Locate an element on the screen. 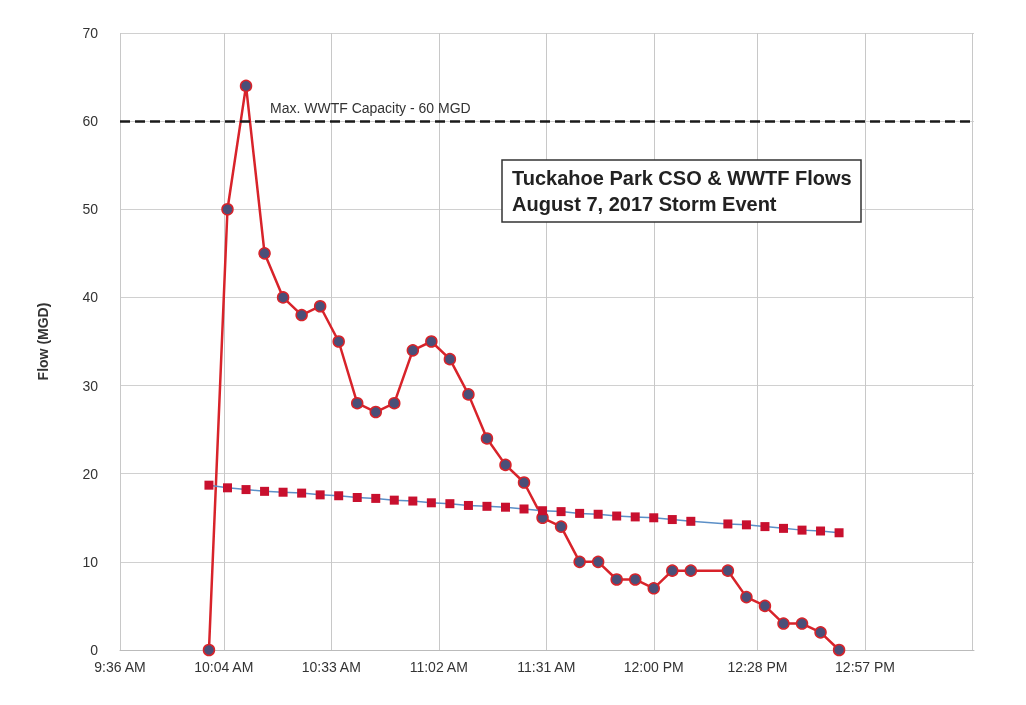 The height and width of the screenshot is (705, 1026). y-tick-label: 40 is located at coordinates (90, 297).